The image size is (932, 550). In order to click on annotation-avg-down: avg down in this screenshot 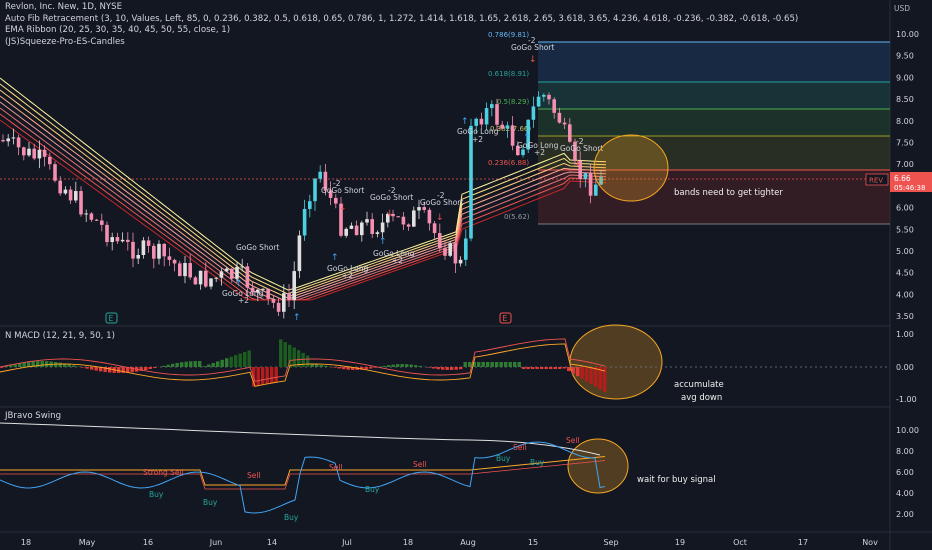, I will do `click(701, 398)`.